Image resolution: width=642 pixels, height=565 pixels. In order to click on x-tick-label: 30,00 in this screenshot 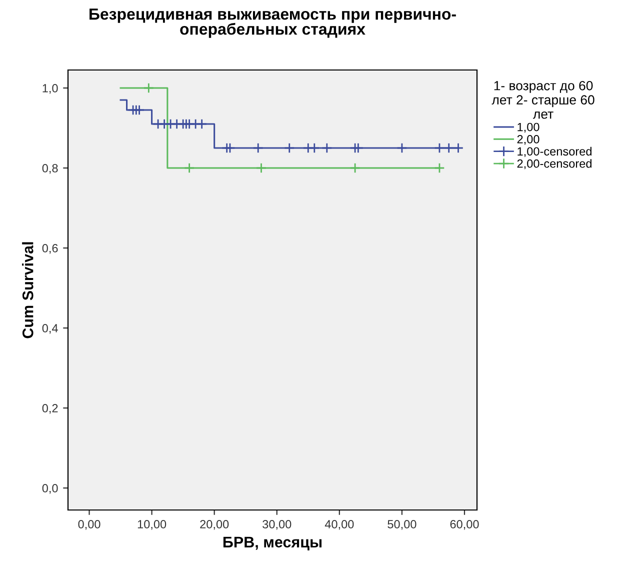, I will do `click(277, 525)`.